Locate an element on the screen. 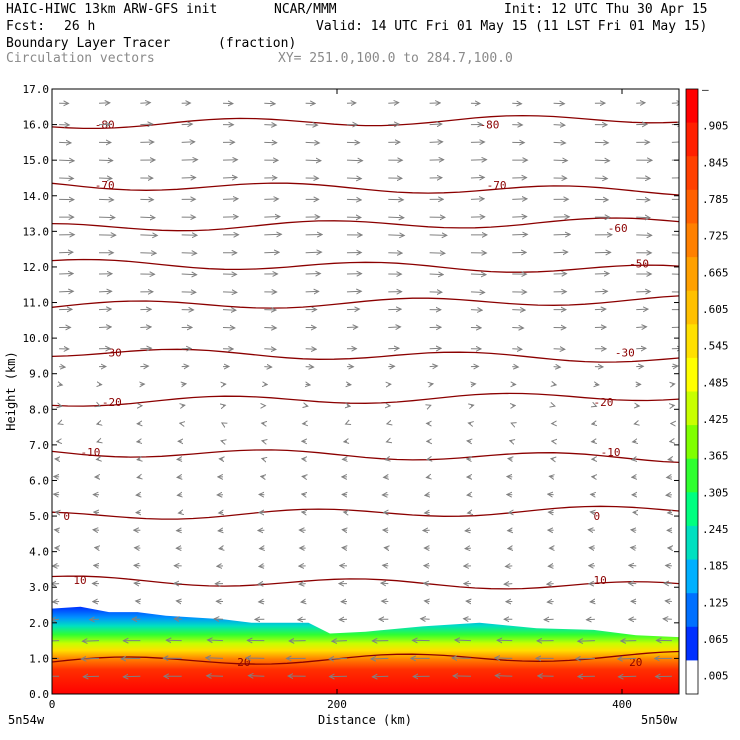 This screenshot has width=740, height=740. contour-label: 0 is located at coordinates (597, 516).